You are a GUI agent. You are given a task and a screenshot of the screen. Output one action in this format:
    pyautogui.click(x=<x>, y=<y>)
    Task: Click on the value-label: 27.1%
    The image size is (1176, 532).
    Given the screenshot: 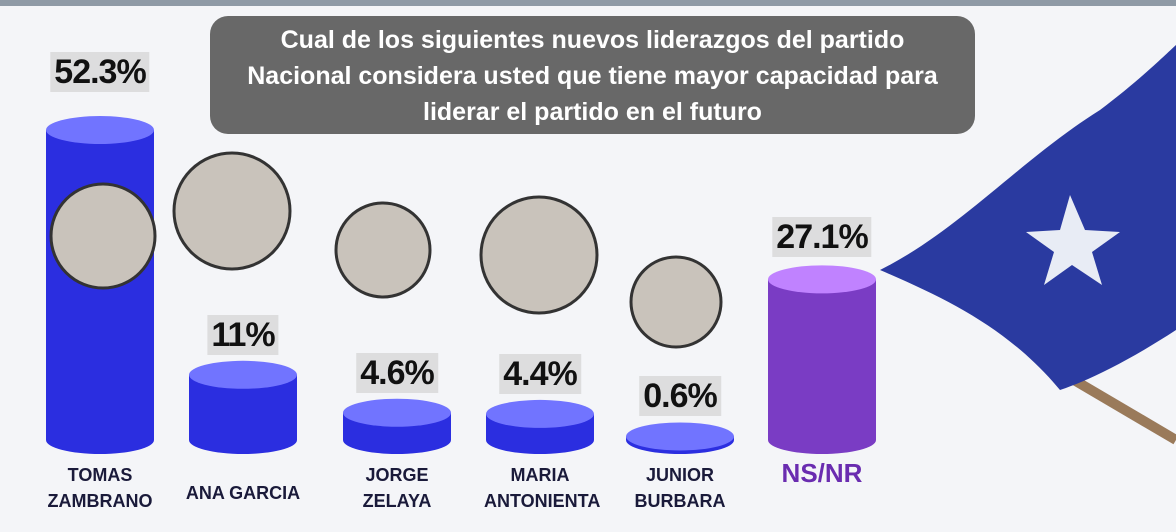 What is the action you would take?
    pyautogui.click(x=822, y=237)
    